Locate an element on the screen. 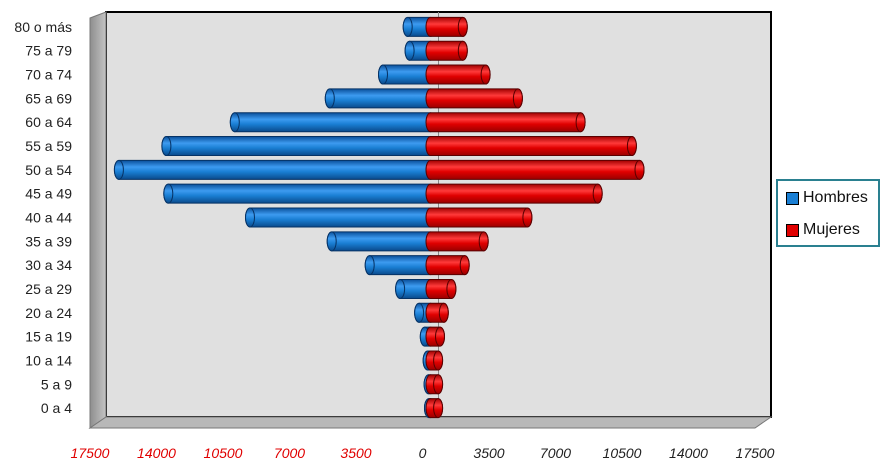 The height and width of the screenshot is (460, 886). legend-label-mujeres: Mujeres is located at coordinates (831, 229).